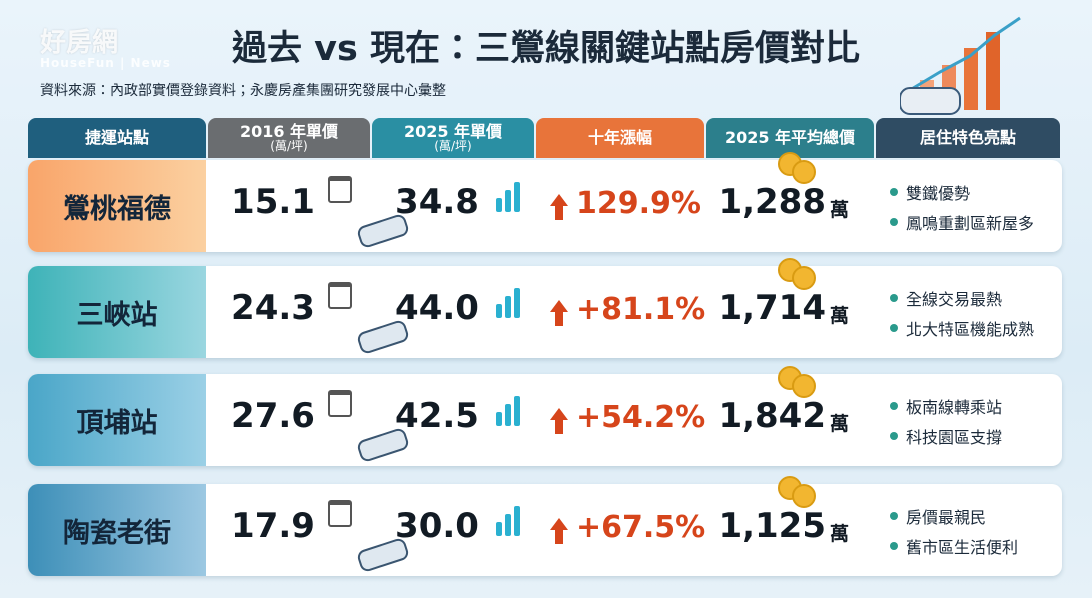 This screenshot has width=1092, height=598. I want to click on growth: +67.5%, so click(641, 527).